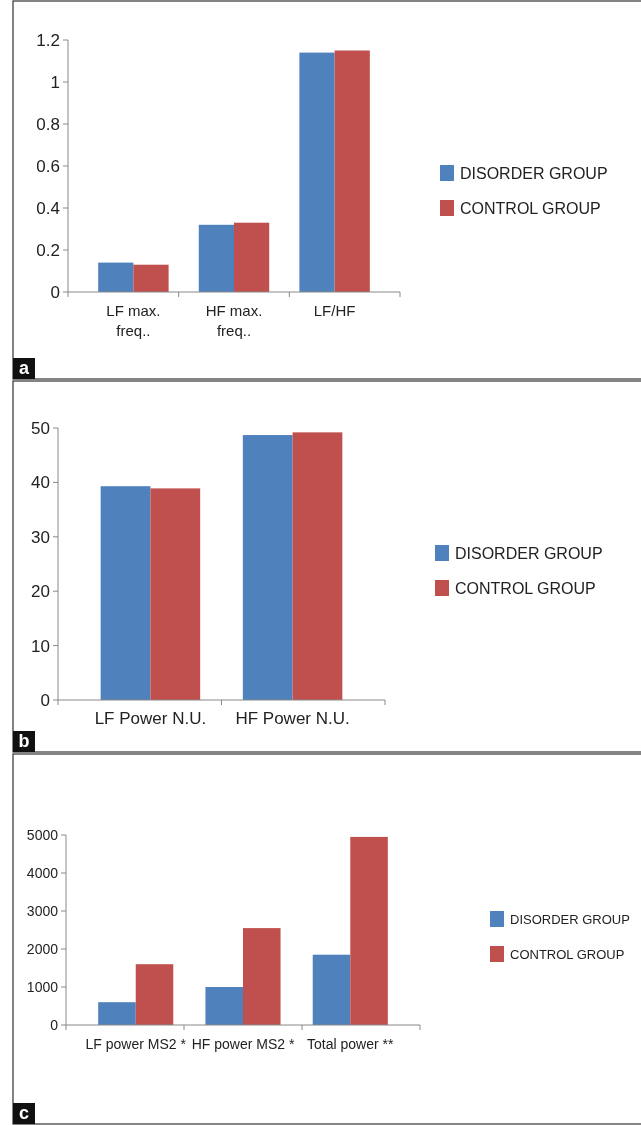  I want to click on x-tick-label: LF/HF, so click(334, 310).